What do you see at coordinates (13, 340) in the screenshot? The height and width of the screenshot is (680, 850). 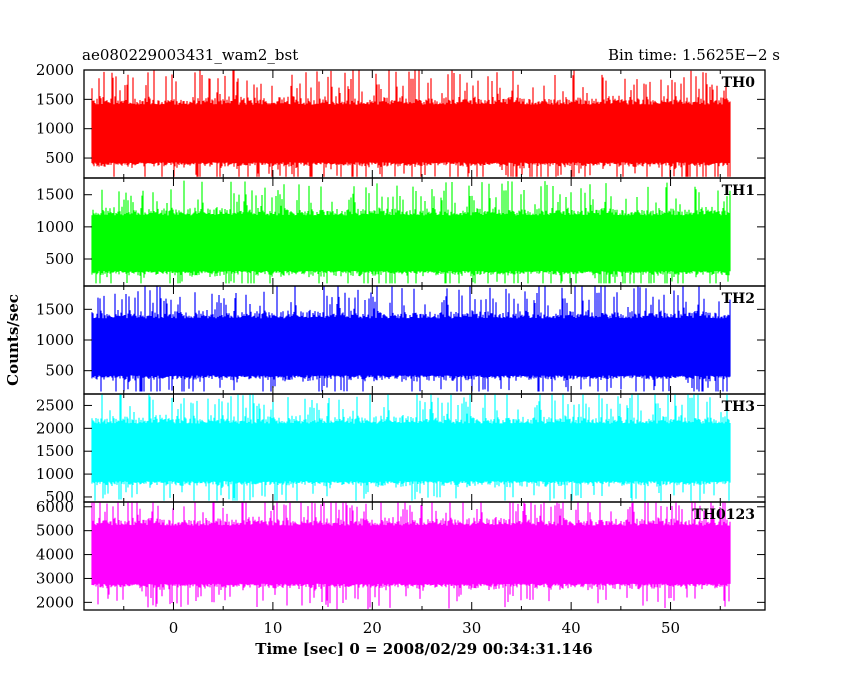 I see `y-axis-label: Counts/sec` at bounding box center [13, 340].